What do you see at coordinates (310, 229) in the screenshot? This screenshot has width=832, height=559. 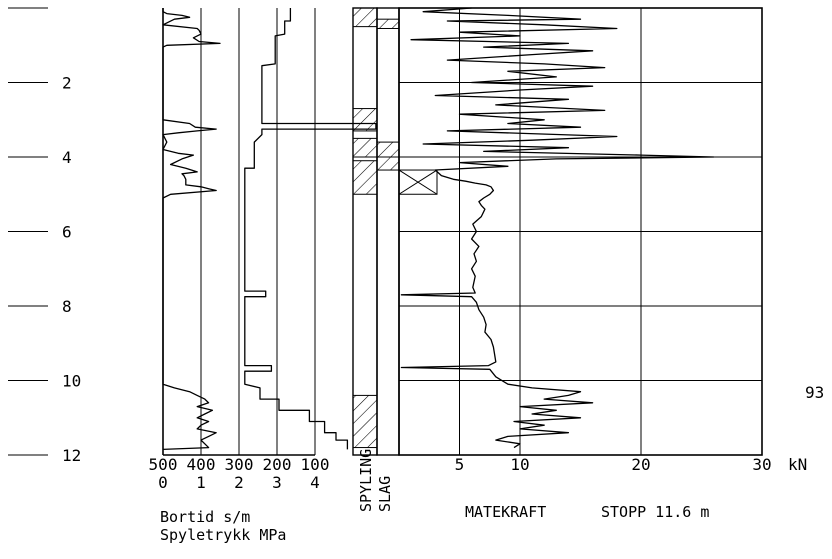 I see `bortid-series` at bounding box center [310, 229].